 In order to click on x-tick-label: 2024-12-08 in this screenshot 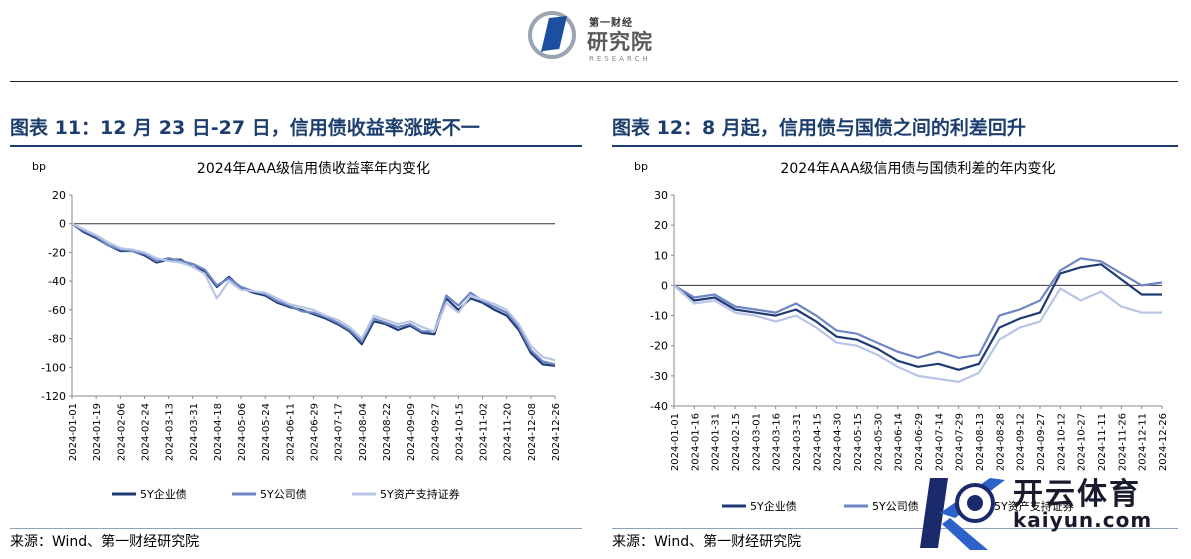, I will do `click(532, 432)`.